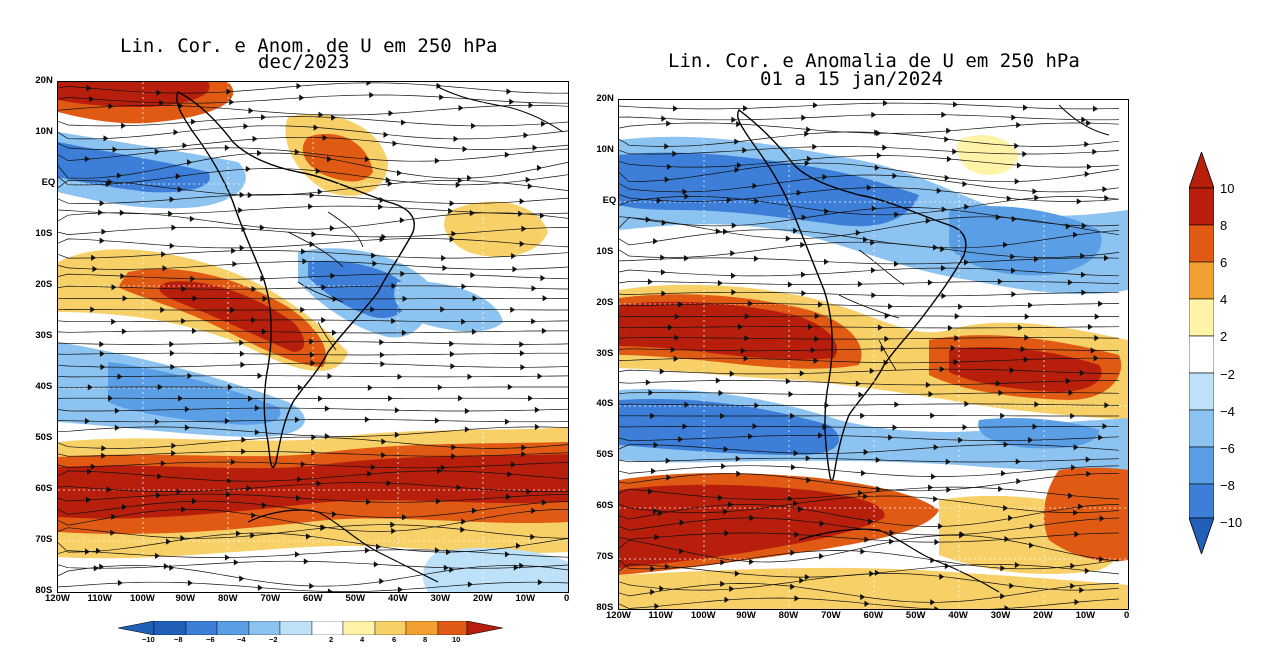  Describe the element at coordinates (525, 598) in the screenshot. I see `left-lon-label: 10W` at that location.